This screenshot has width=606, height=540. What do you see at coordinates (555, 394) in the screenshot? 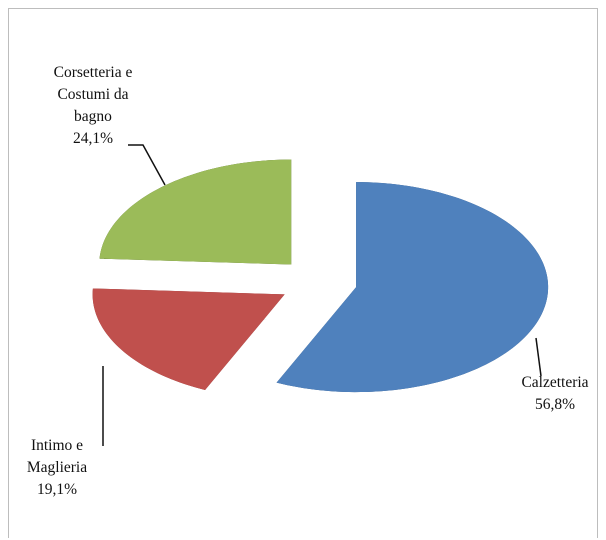
I see `data-label: Calzetteria 56,8%` at bounding box center [555, 394].